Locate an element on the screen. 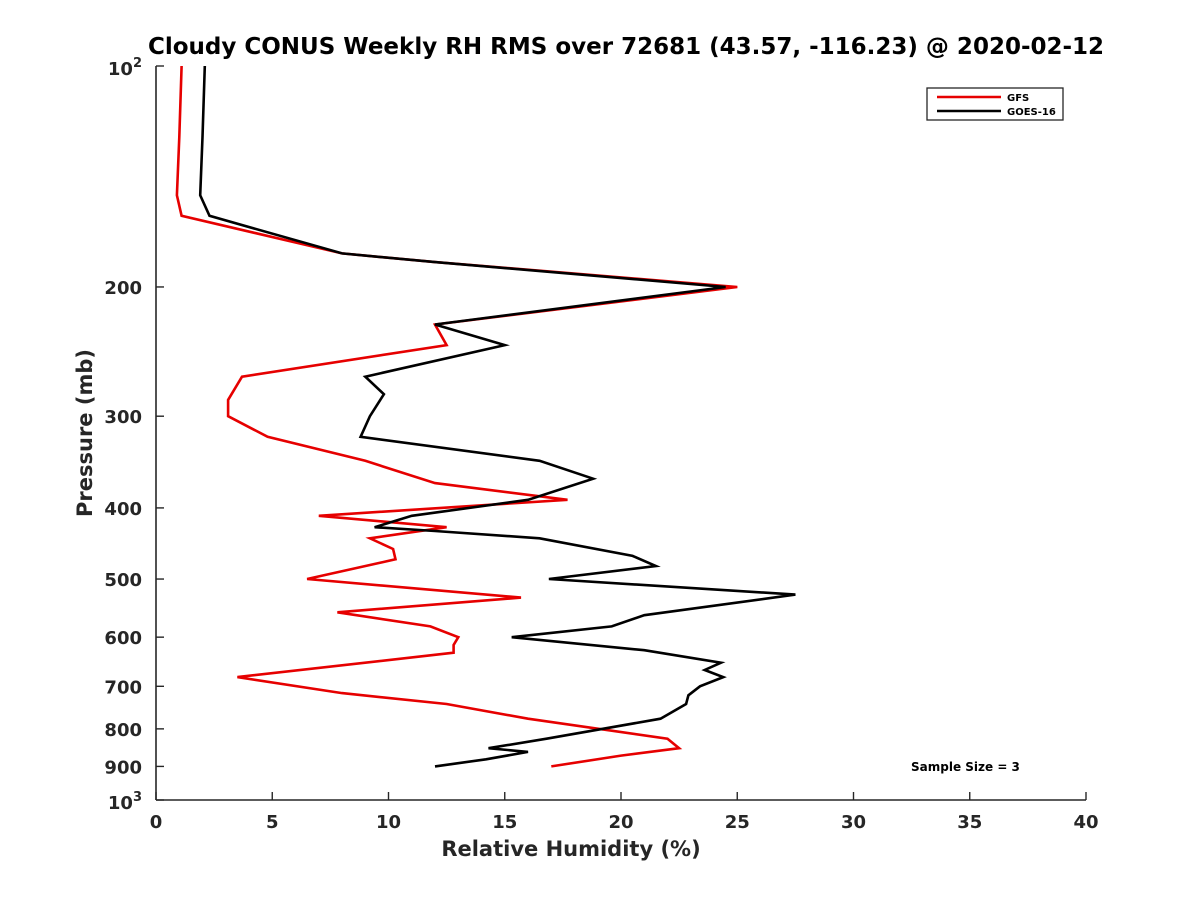 The width and height of the screenshot is (1200, 900). y-tick-label: 10² is located at coordinates (125, 68).